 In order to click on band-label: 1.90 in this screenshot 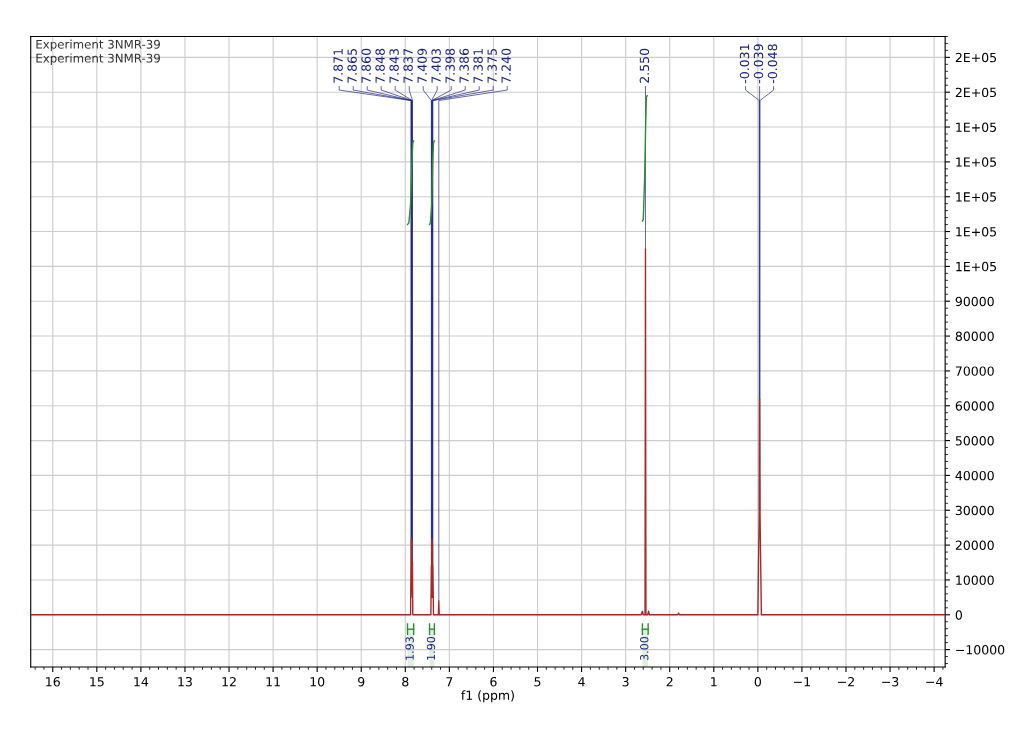, I will do `click(431, 648)`.